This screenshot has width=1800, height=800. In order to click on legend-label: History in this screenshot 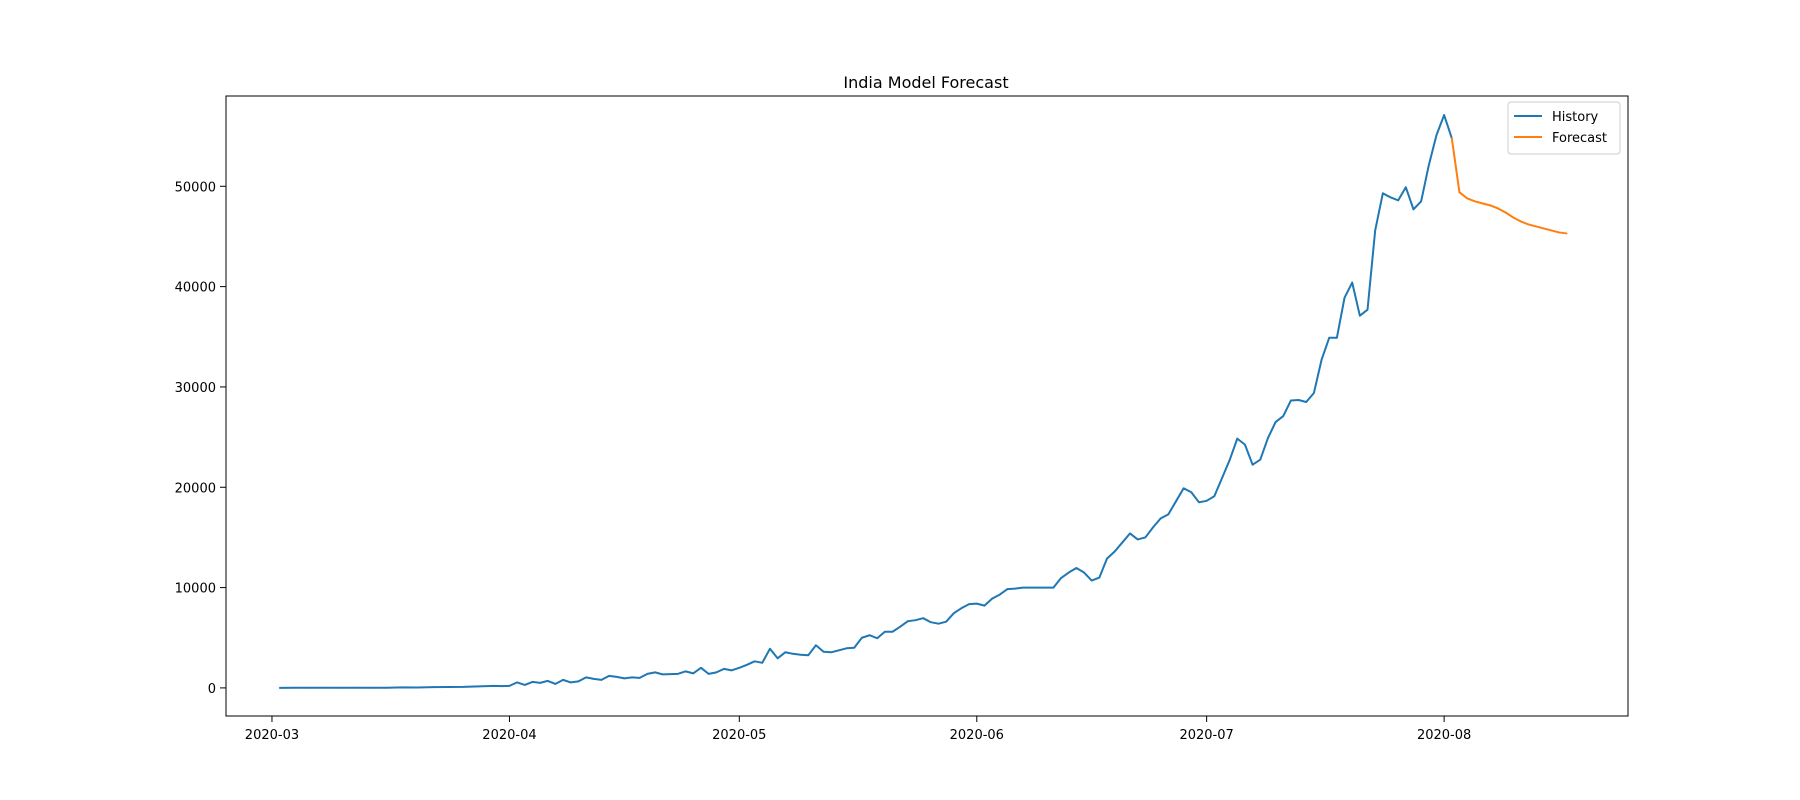, I will do `click(1575, 117)`.